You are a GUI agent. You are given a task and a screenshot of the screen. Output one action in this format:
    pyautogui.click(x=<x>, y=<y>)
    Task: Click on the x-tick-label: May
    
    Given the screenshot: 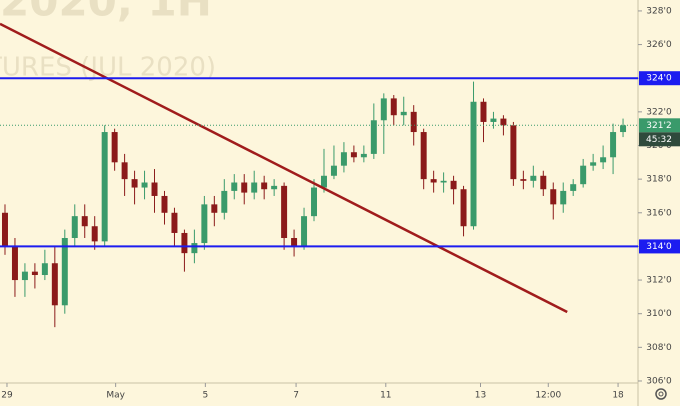 What is the action you would take?
    pyautogui.click(x=115, y=396)
    